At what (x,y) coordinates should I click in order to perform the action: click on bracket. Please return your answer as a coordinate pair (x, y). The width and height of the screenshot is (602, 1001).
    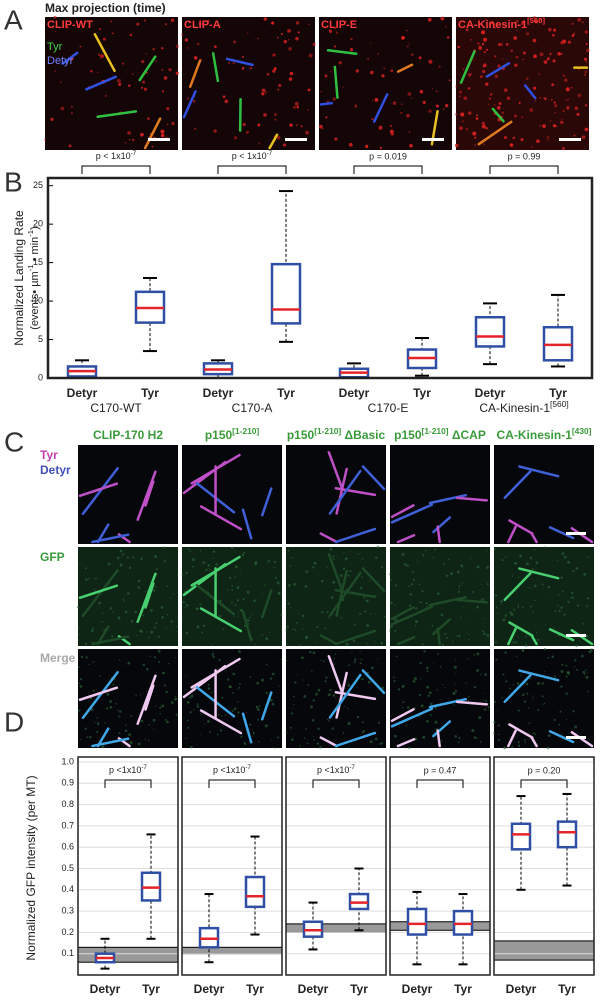
    Looking at the image, I should click on (252, 169).